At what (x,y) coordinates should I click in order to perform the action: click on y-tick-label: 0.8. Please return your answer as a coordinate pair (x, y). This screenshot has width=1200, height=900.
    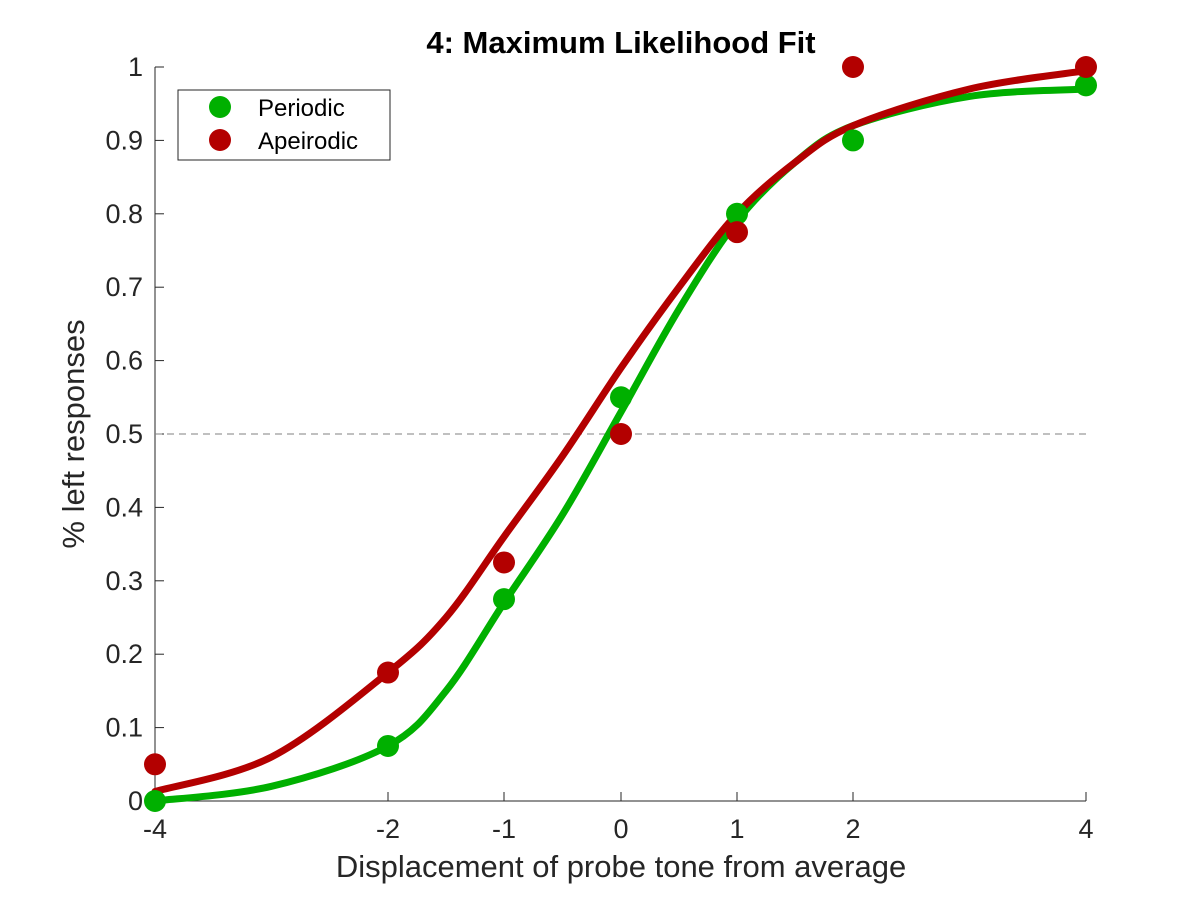
    Looking at the image, I should click on (124, 214).